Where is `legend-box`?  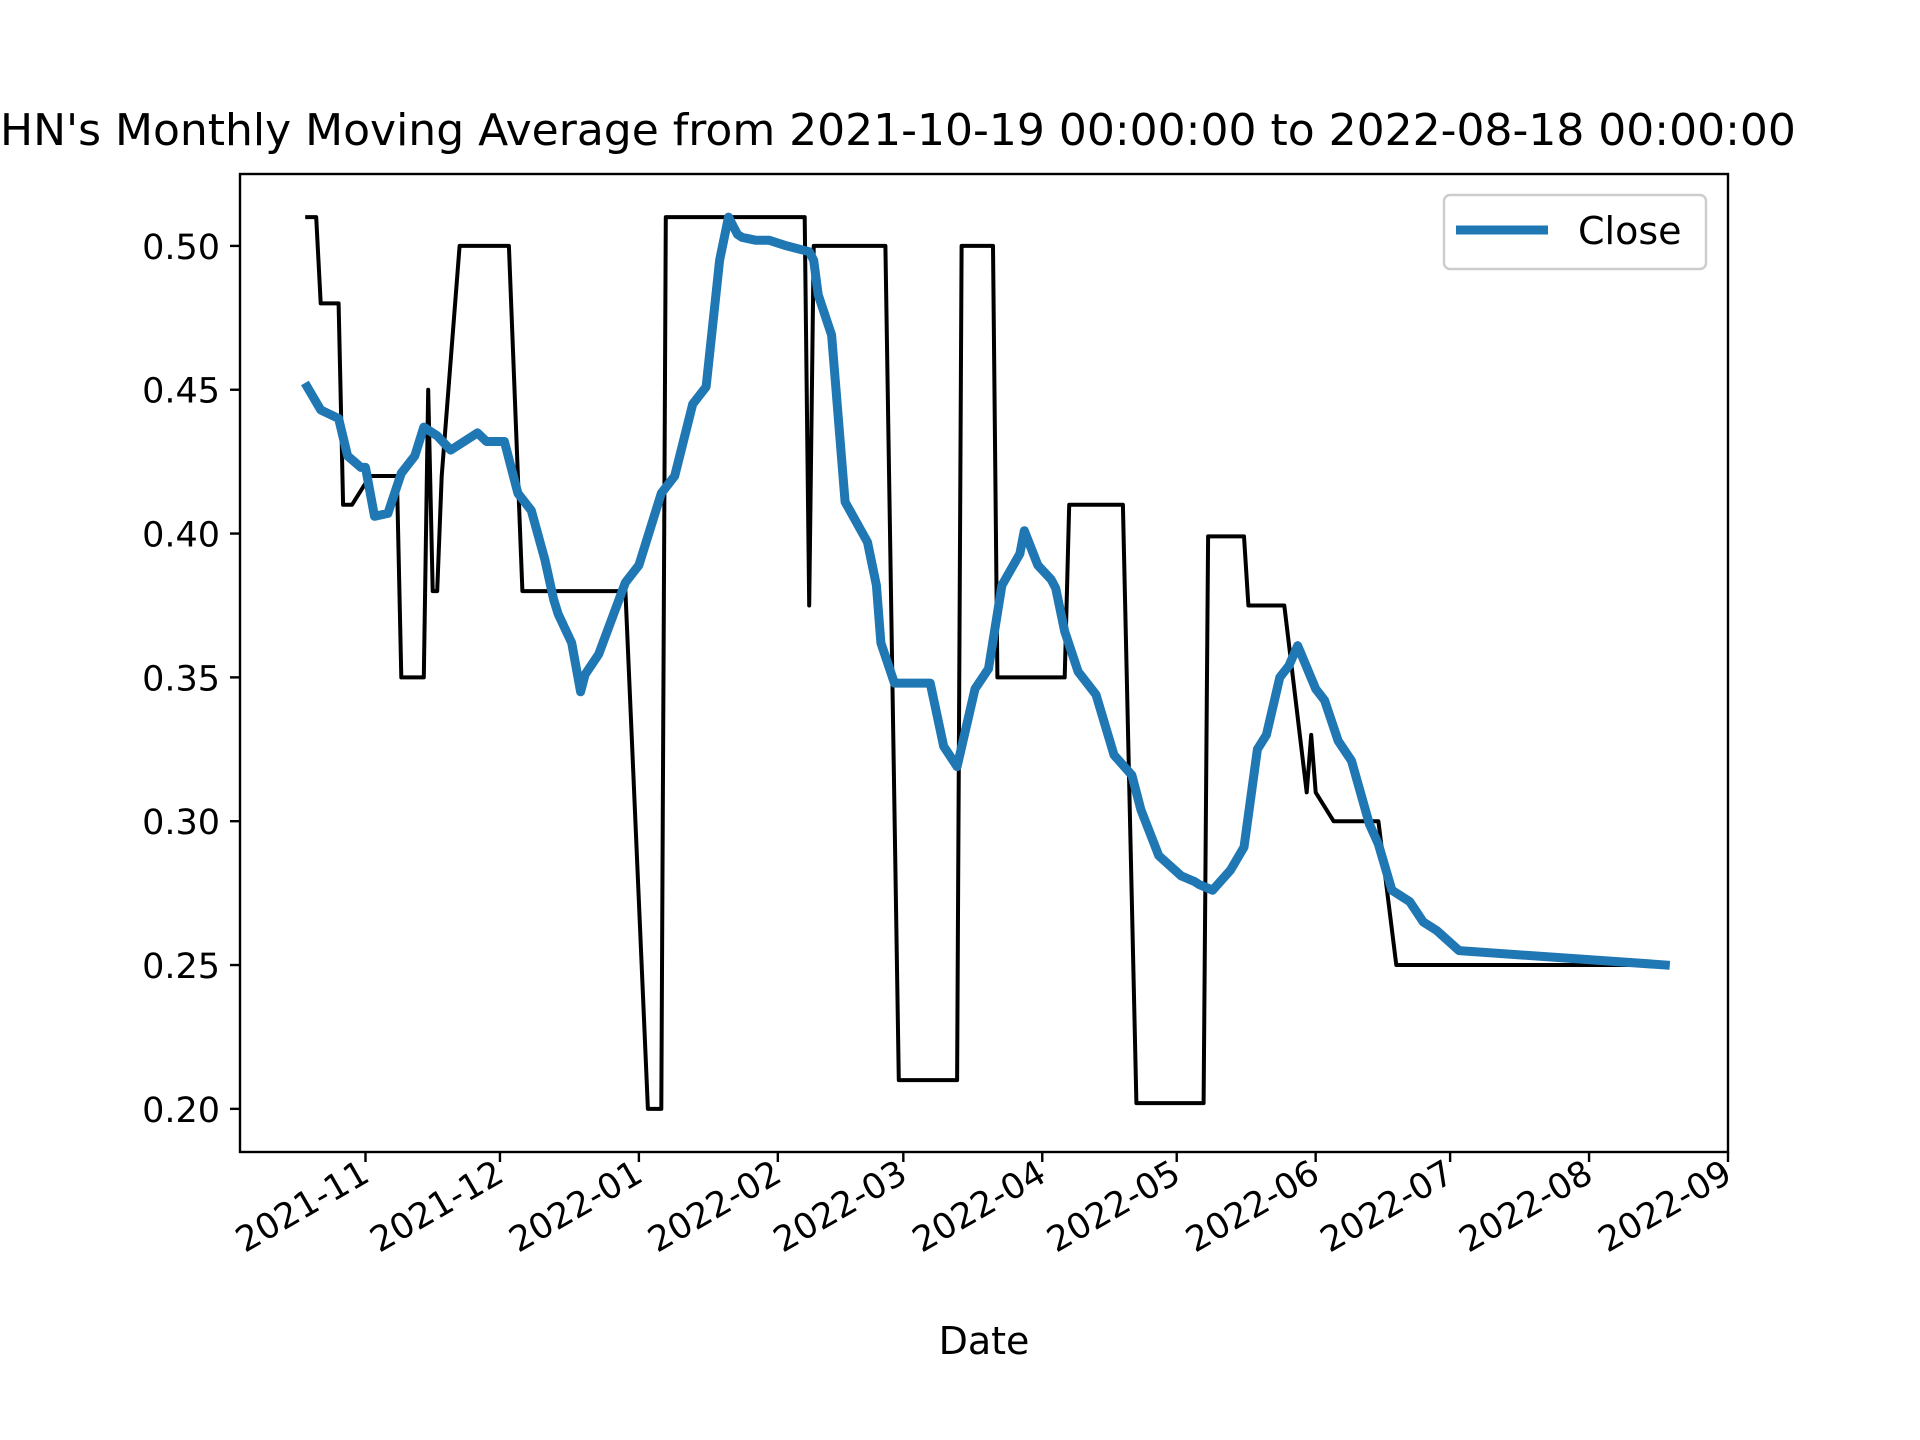
legend-box is located at coordinates (1575, 232).